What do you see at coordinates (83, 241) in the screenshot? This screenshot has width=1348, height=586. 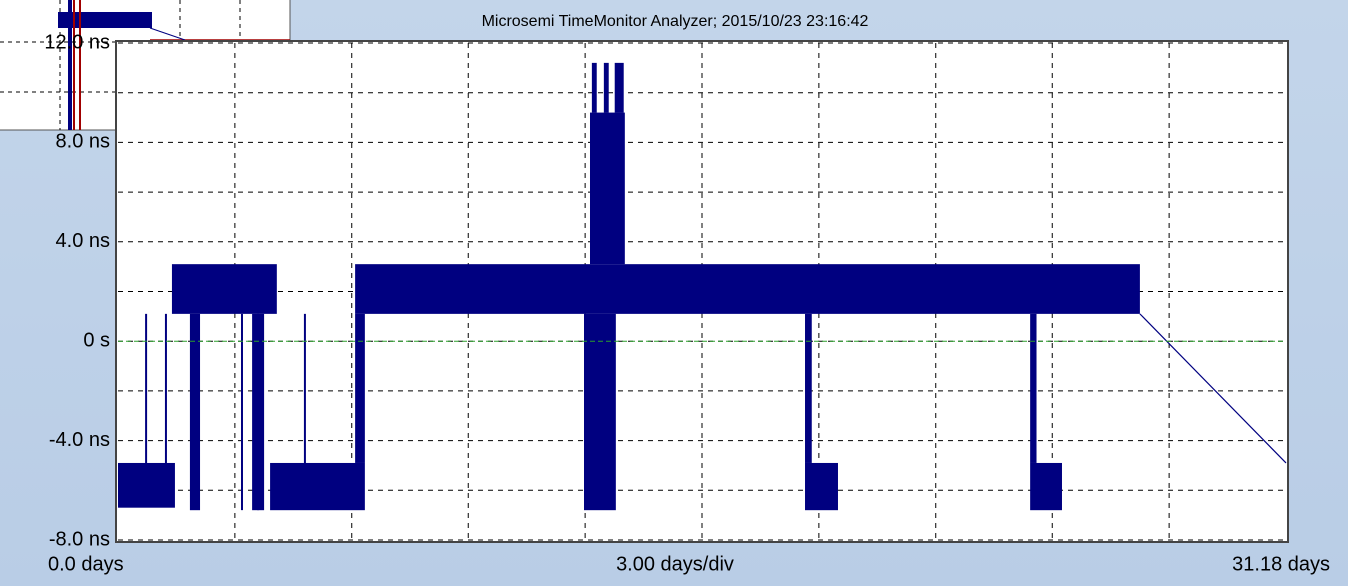 I see `y-tick-label: 4.0 ns` at bounding box center [83, 241].